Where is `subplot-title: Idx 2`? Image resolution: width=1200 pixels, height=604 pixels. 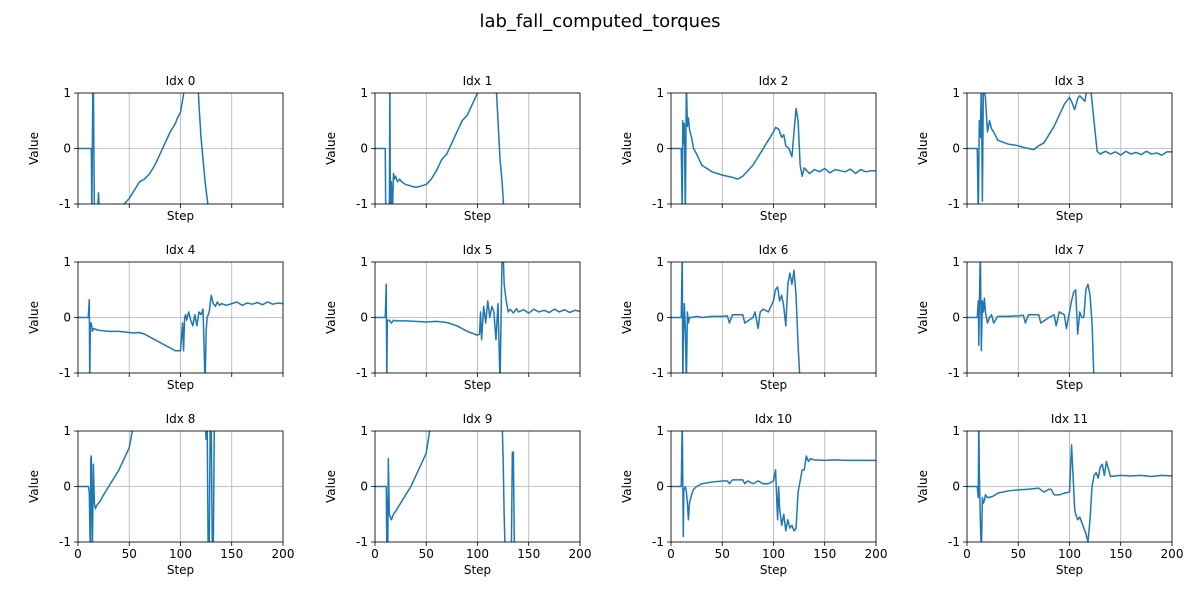
subplot-title: Idx 2 is located at coordinates (774, 81).